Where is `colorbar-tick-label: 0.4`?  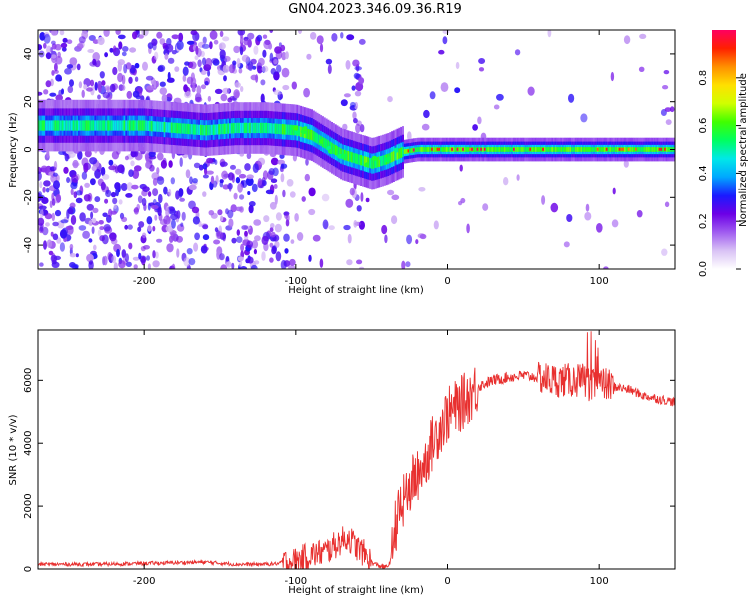
colorbar-tick-label: 0.4 is located at coordinates (703, 173).